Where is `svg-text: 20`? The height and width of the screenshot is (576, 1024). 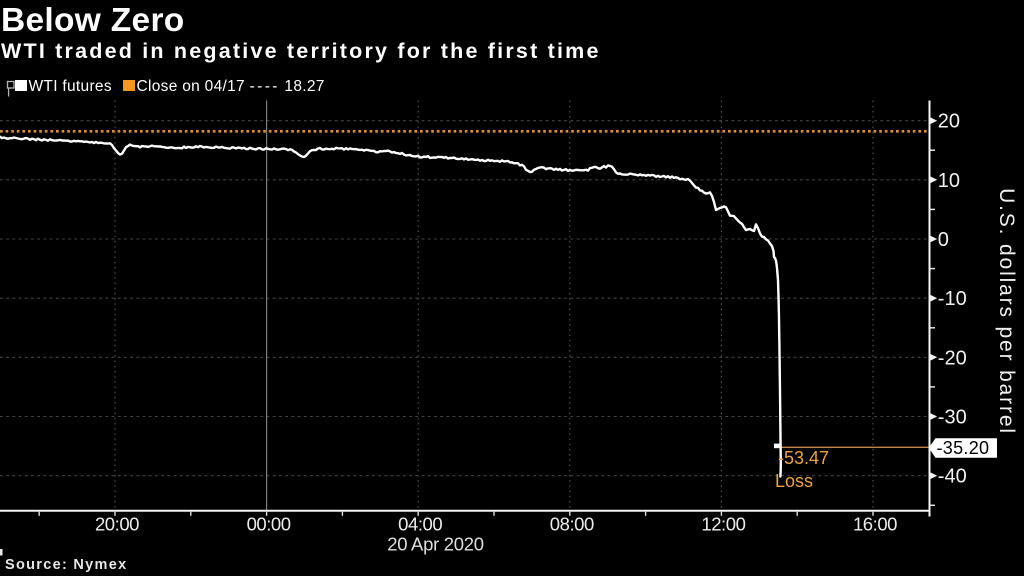
svg-text: 20 is located at coordinates (949, 122).